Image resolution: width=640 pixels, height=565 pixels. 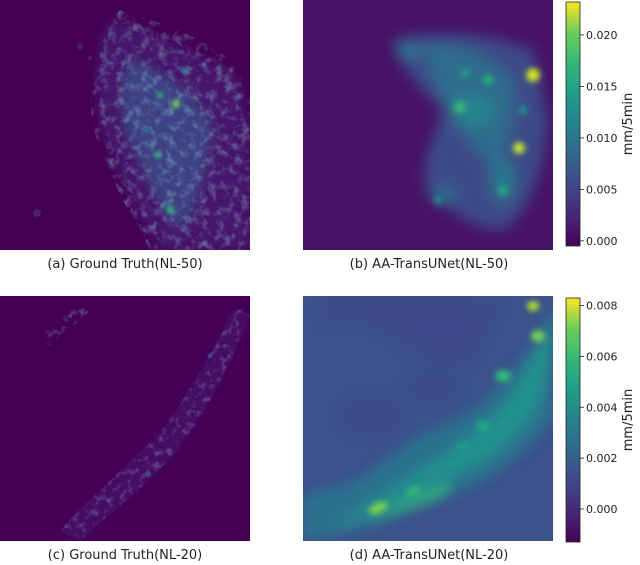 What do you see at coordinates (602, 407) in the screenshot?
I see `colorbar-d-tick-label: 0.004` at bounding box center [602, 407].